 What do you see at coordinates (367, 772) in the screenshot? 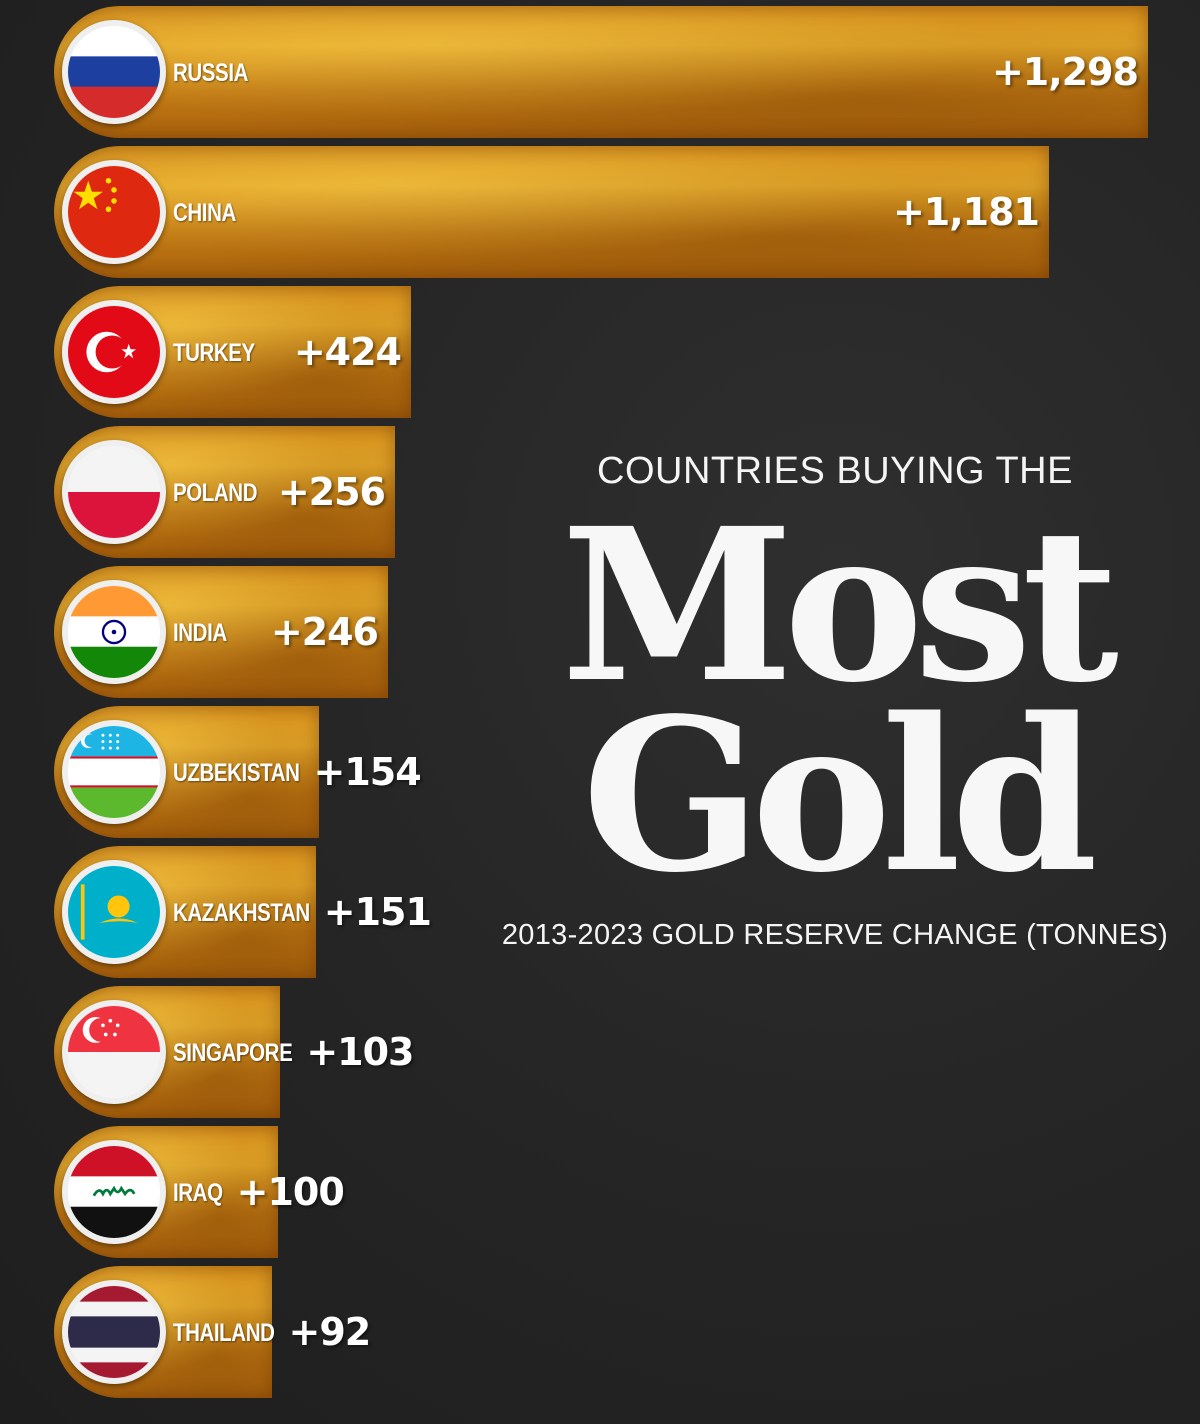
I see `value-label-uzbekistan: +154` at bounding box center [367, 772].